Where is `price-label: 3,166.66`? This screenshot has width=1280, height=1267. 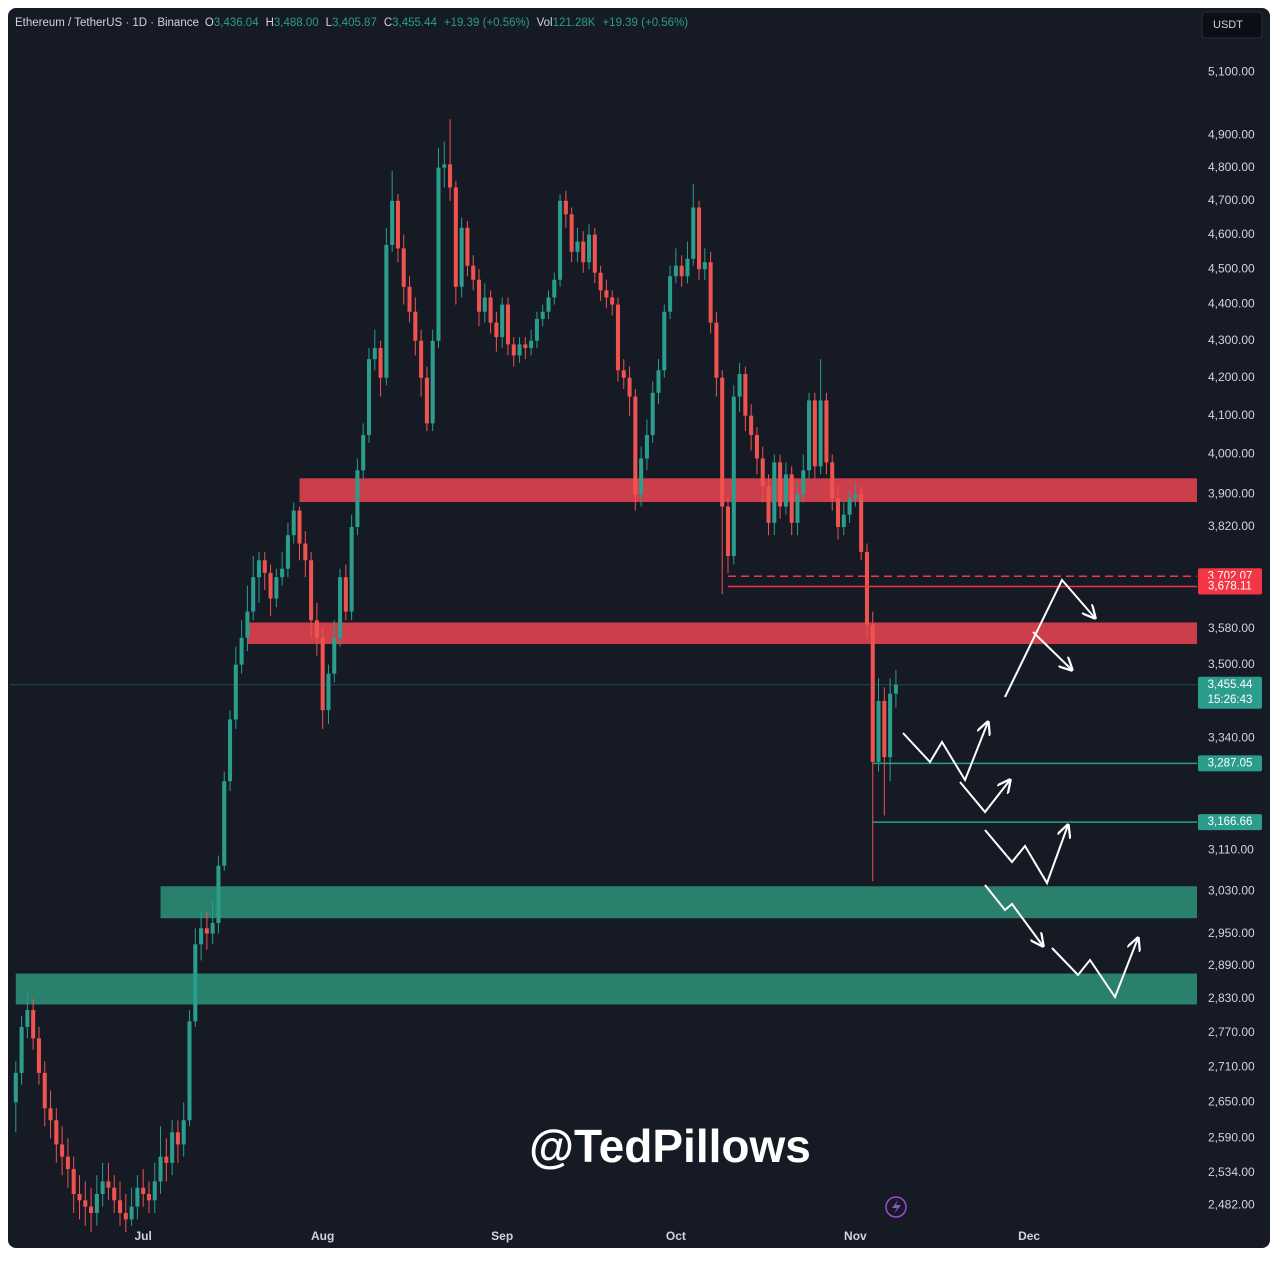 price-label: 3,166.66 is located at coordinates (1230, 822).